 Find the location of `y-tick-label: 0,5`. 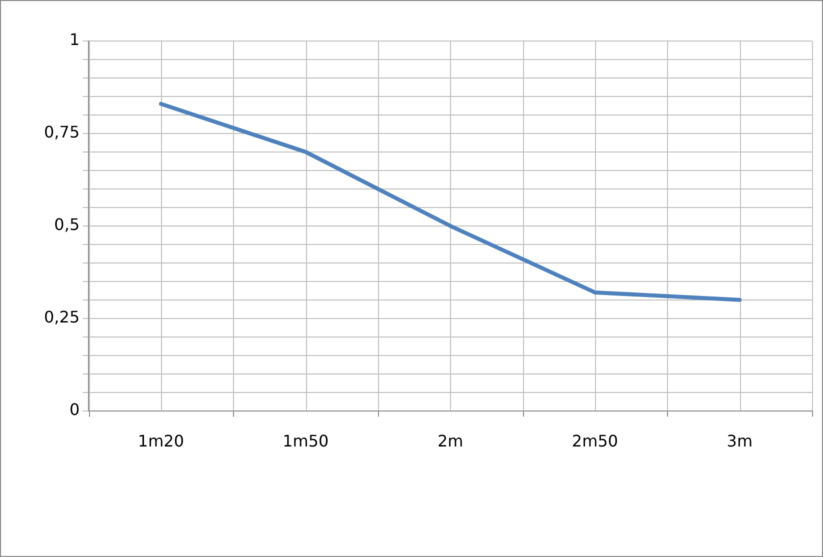

y-tick-label: 0,5 is located at coordinates (67, 224).